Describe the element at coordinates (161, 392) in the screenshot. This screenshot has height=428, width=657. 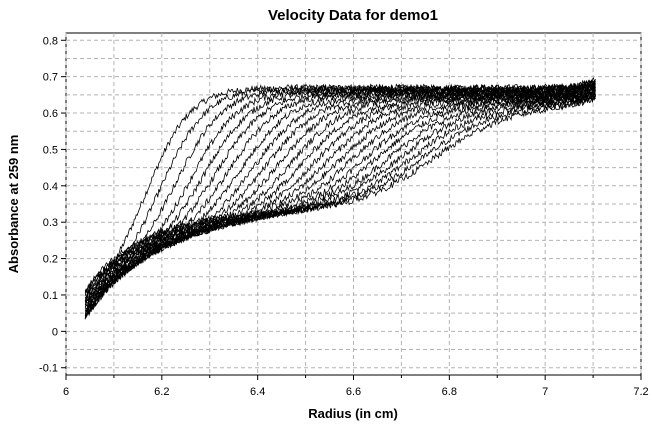
I see `x-tick-label: 6.2` at that location.